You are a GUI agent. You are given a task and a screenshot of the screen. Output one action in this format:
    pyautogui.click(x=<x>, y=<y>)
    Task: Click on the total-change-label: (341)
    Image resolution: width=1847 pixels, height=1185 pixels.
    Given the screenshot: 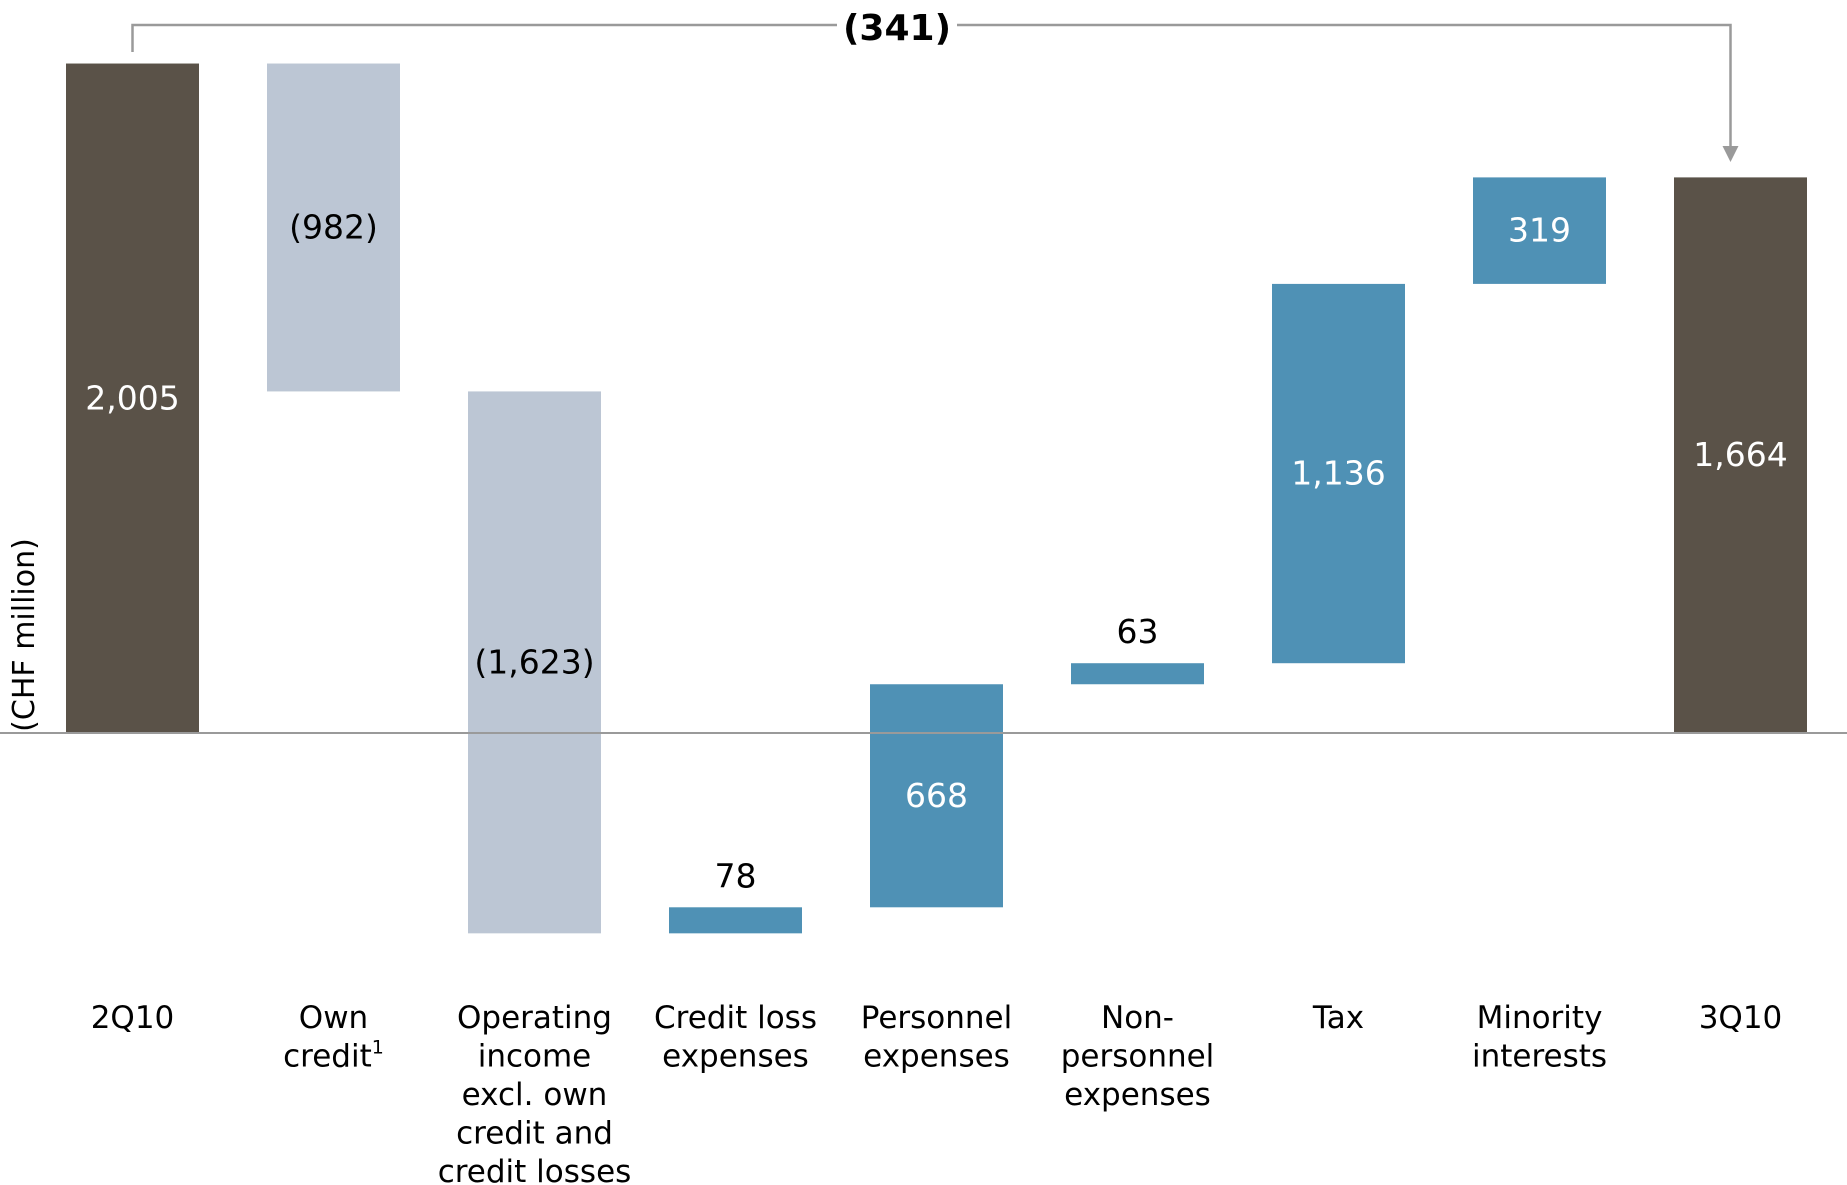 What is the action you would take?
    pyautogui.click(x=897, y=28)
    